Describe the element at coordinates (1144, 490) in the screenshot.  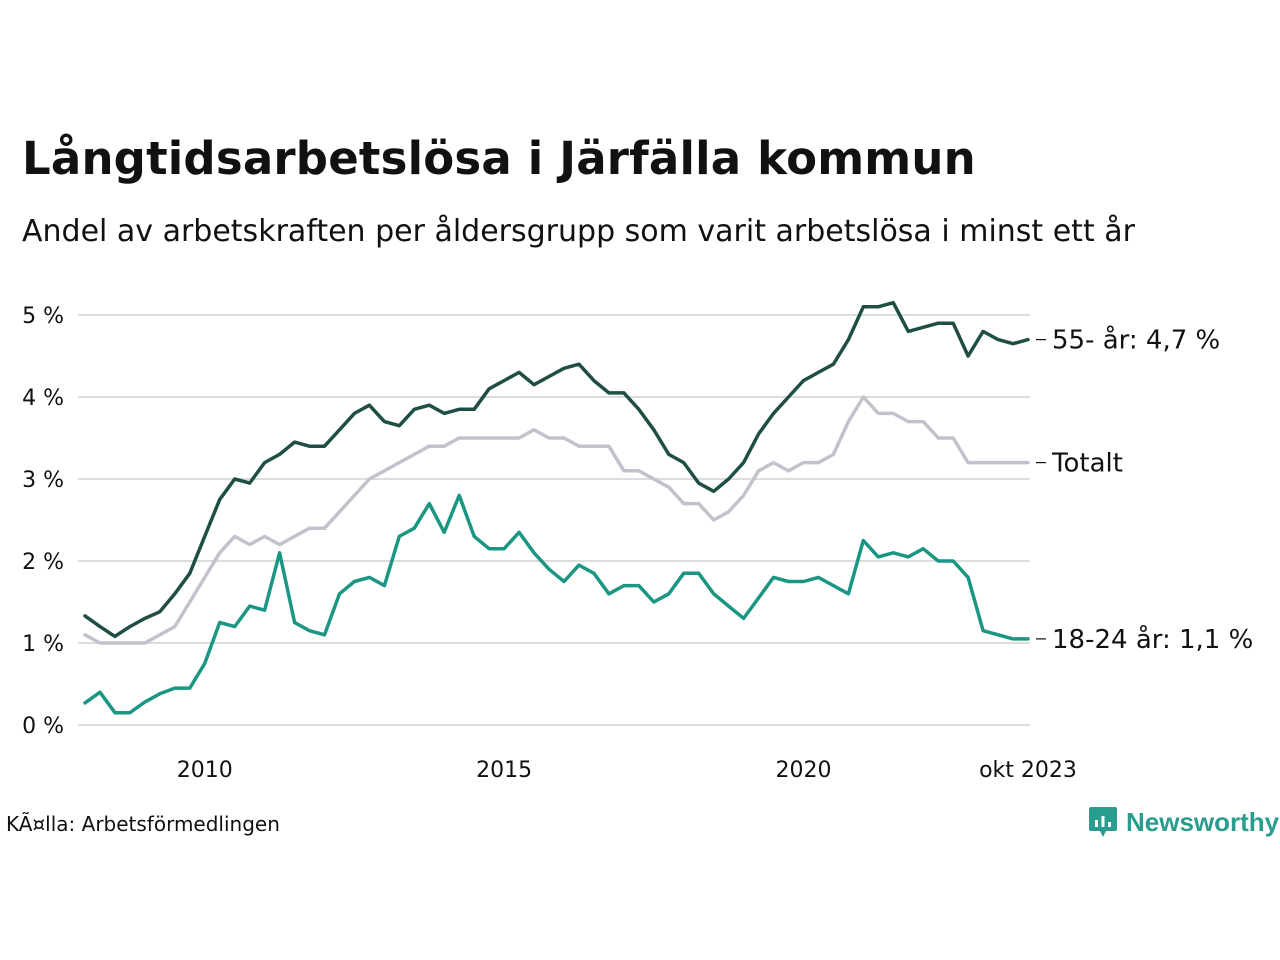
I see `series-end-labels: 55- år: 4,7 % Totalt 18-24 år: 1,1 %` at that location.